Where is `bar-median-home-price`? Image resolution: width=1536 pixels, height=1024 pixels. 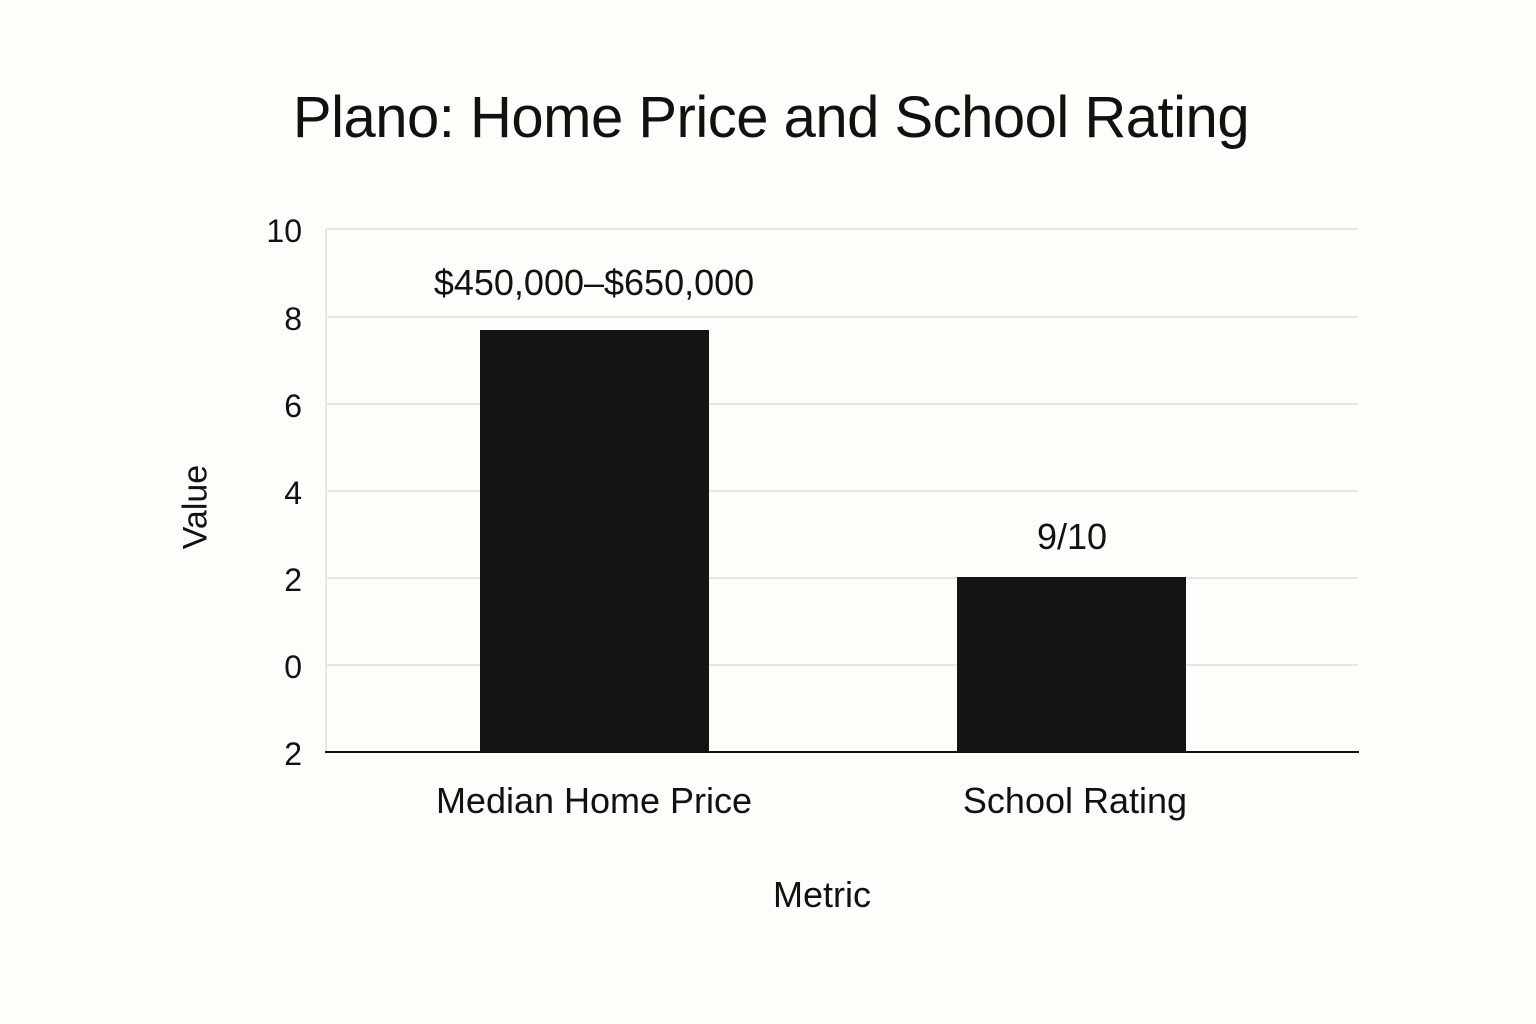 bar-median-home-price is located at coordinates (594, 541).